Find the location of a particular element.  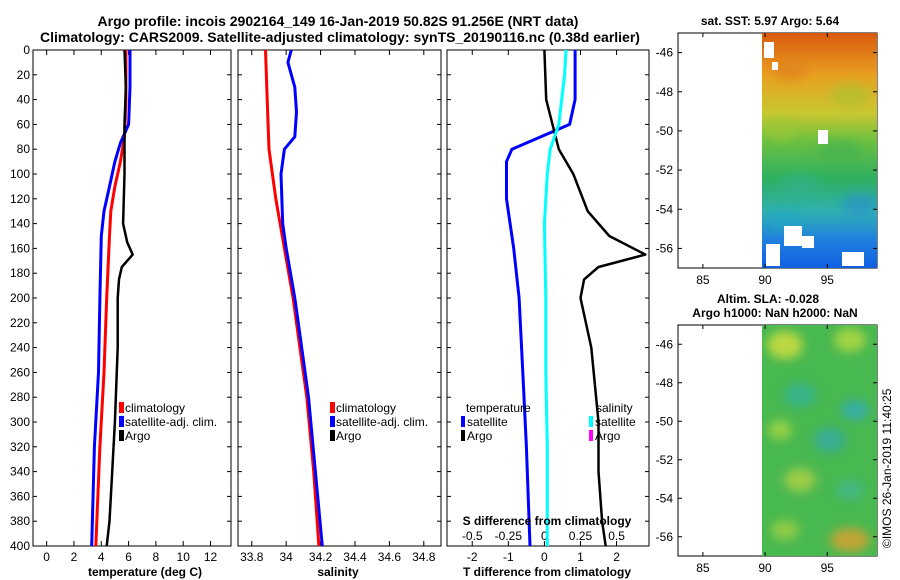

x-tick-label: -2 is located at coordinates (472, 557).